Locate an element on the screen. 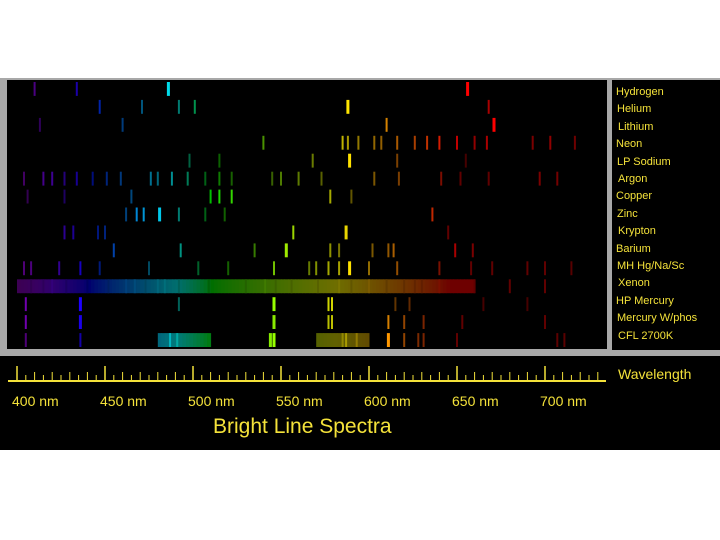 The width and height of the screenshot is (720, 540). tick-label: 550 nm is located at coordinates (299, 401).